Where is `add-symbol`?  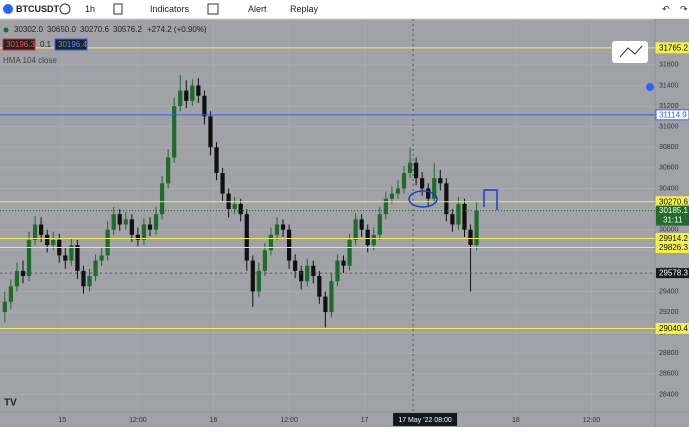
add-symbol is located at coordinates (65, 9).